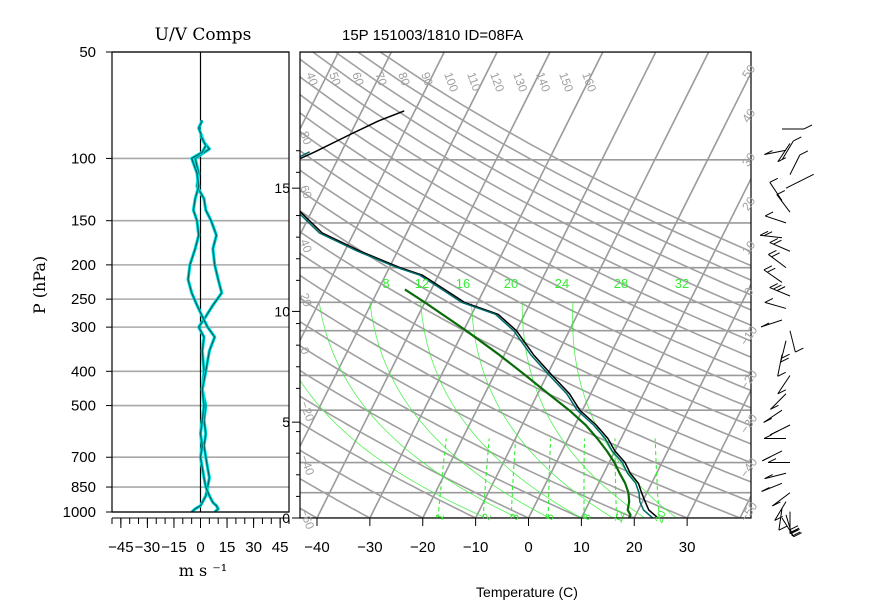 This screenshot has height=600, width=887. Describe the element at coordinates (83, 221) in the screenshot. I see `pressure-tick-label: 150` at that location.